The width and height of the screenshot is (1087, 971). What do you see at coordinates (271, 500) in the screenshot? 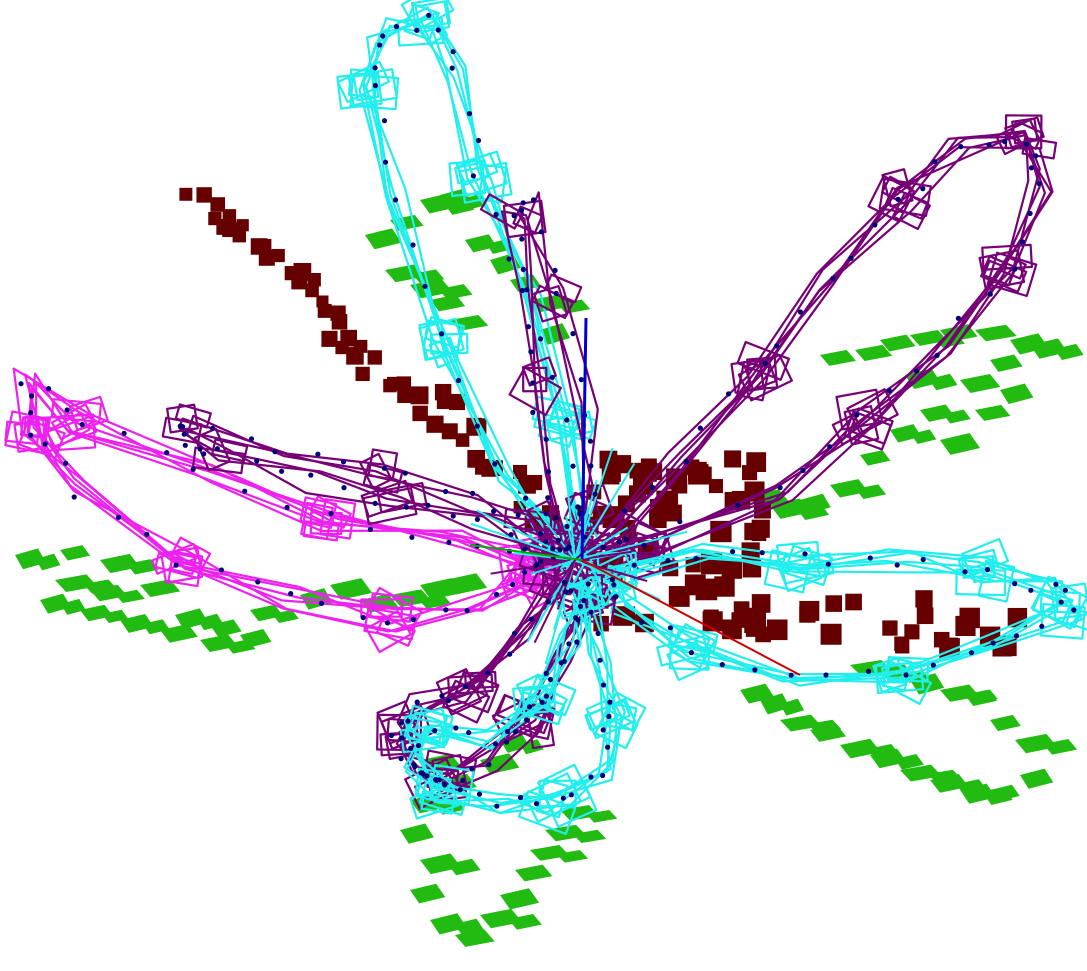
I see `wire-loop` at bounding box center [271, 500].